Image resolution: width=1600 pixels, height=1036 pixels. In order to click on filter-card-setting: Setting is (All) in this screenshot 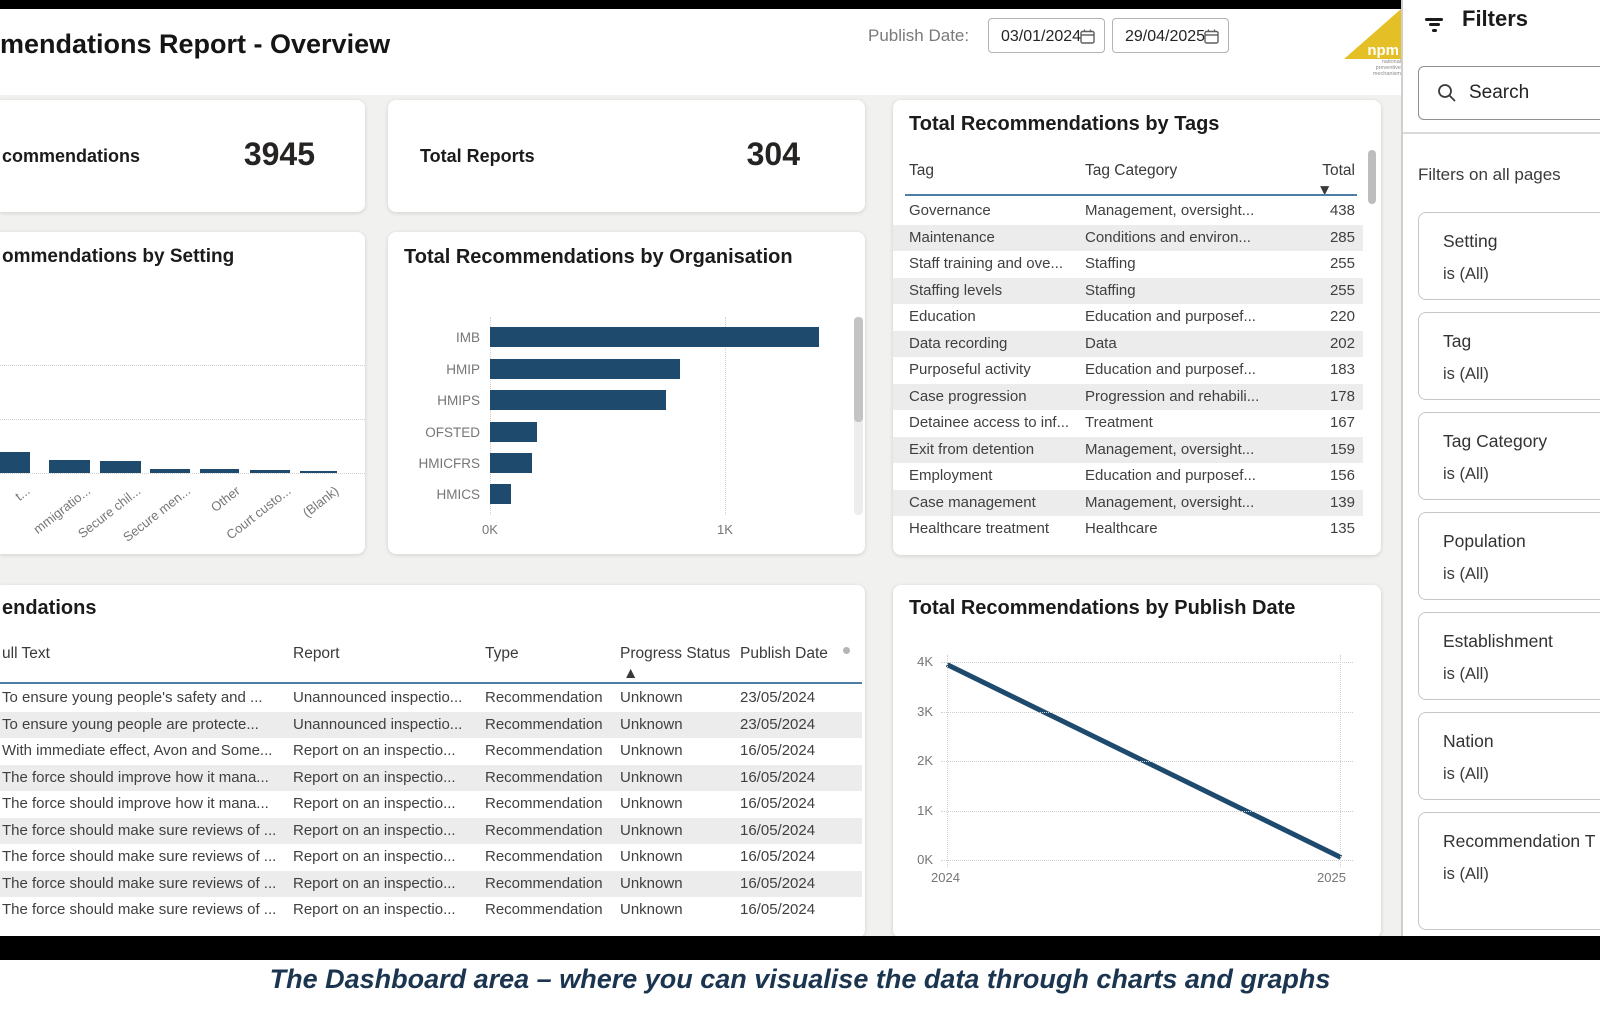, I will do `click(1509, 256)`.